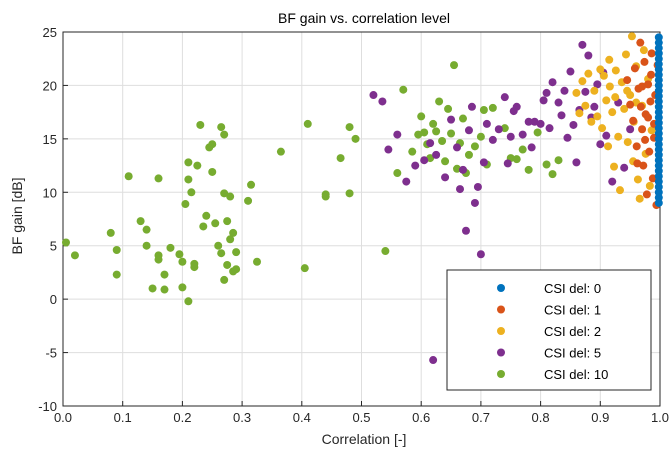  Describe the element at coordinates (572, 331) in the screenshot. I see `legend-label: CSI del: 2` at that location.